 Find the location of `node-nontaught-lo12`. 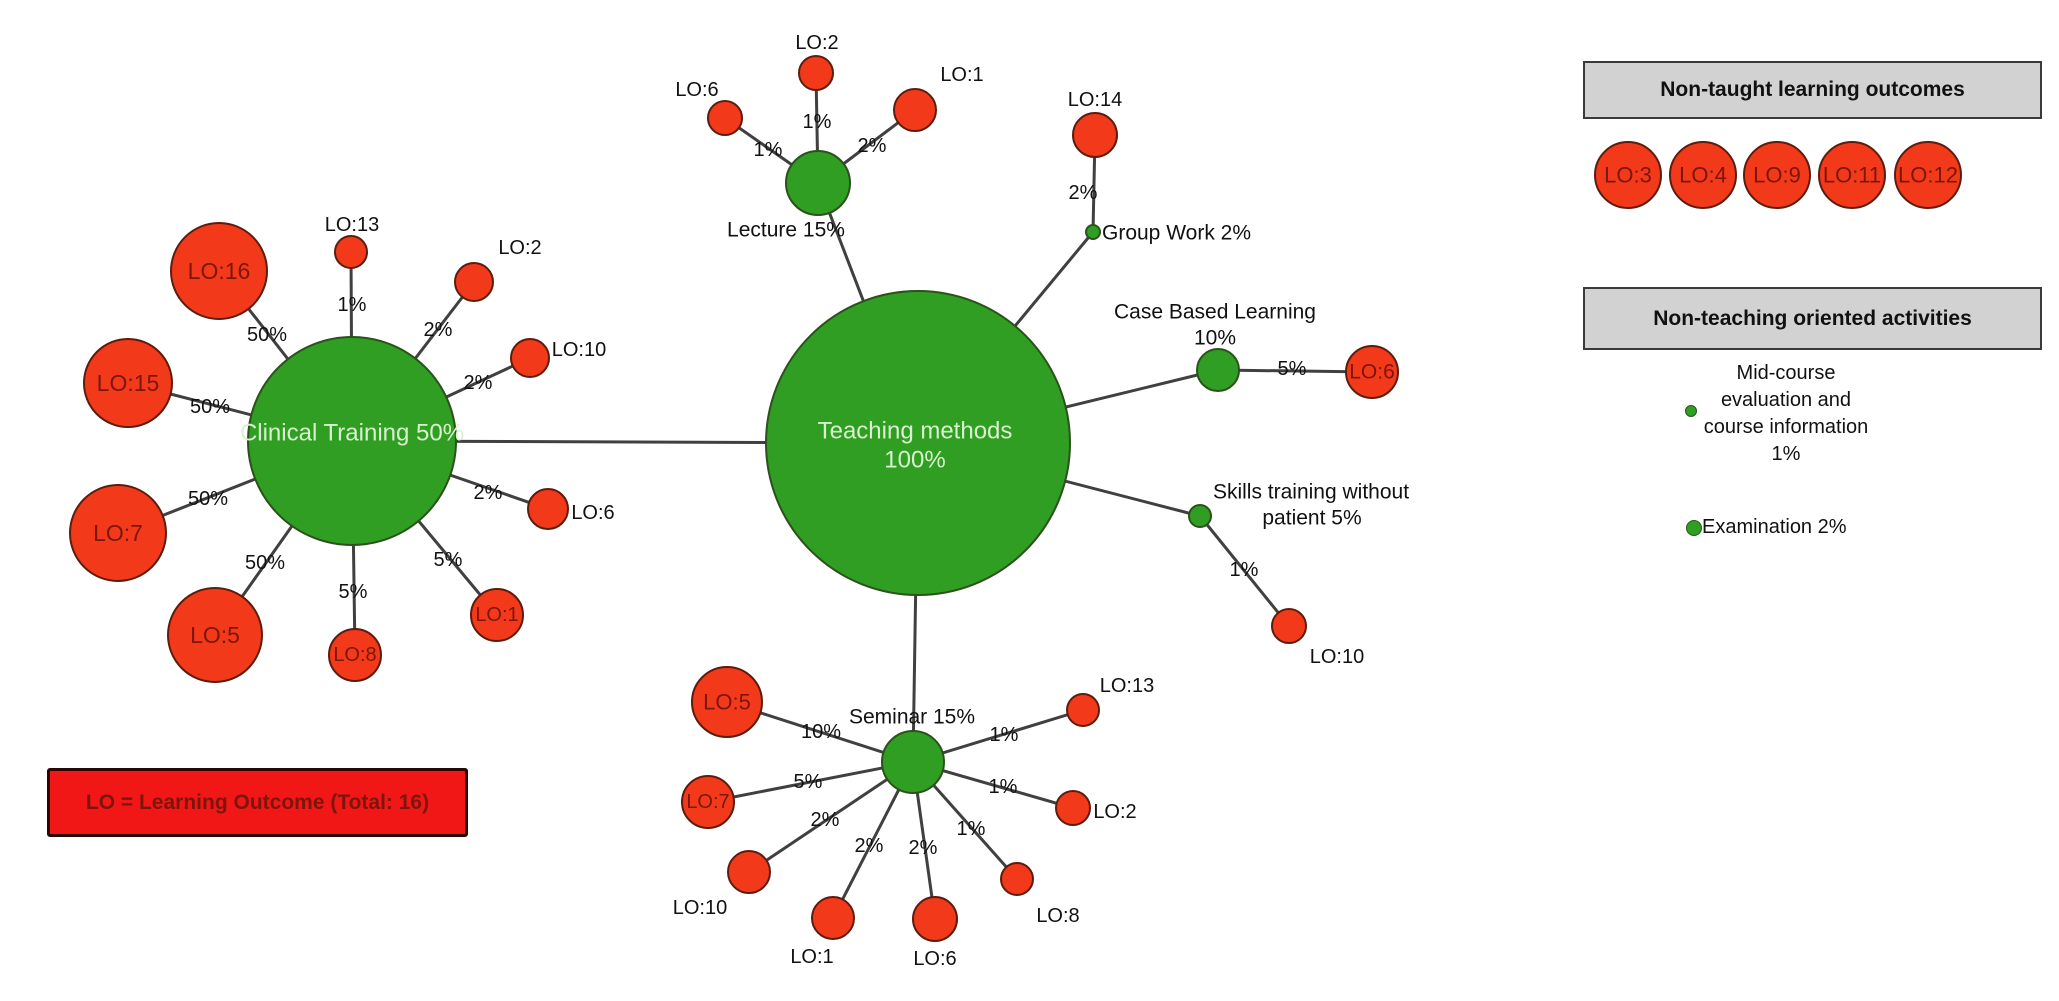

node-nontaught-lo12 is located at coordinates (1928, 175).